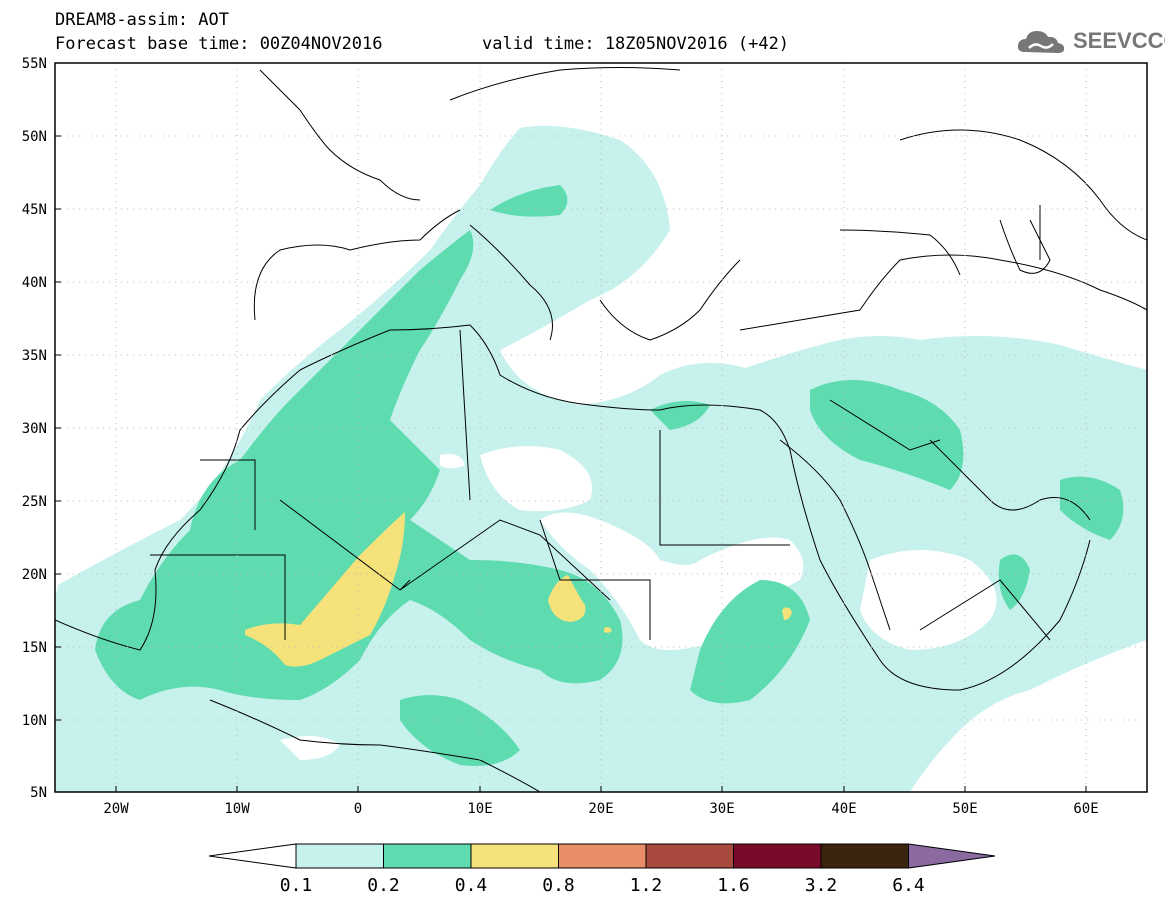 This screenshot has height=905, width=1165. I want to click on colorbar-under-arrow, so click(252, 856).